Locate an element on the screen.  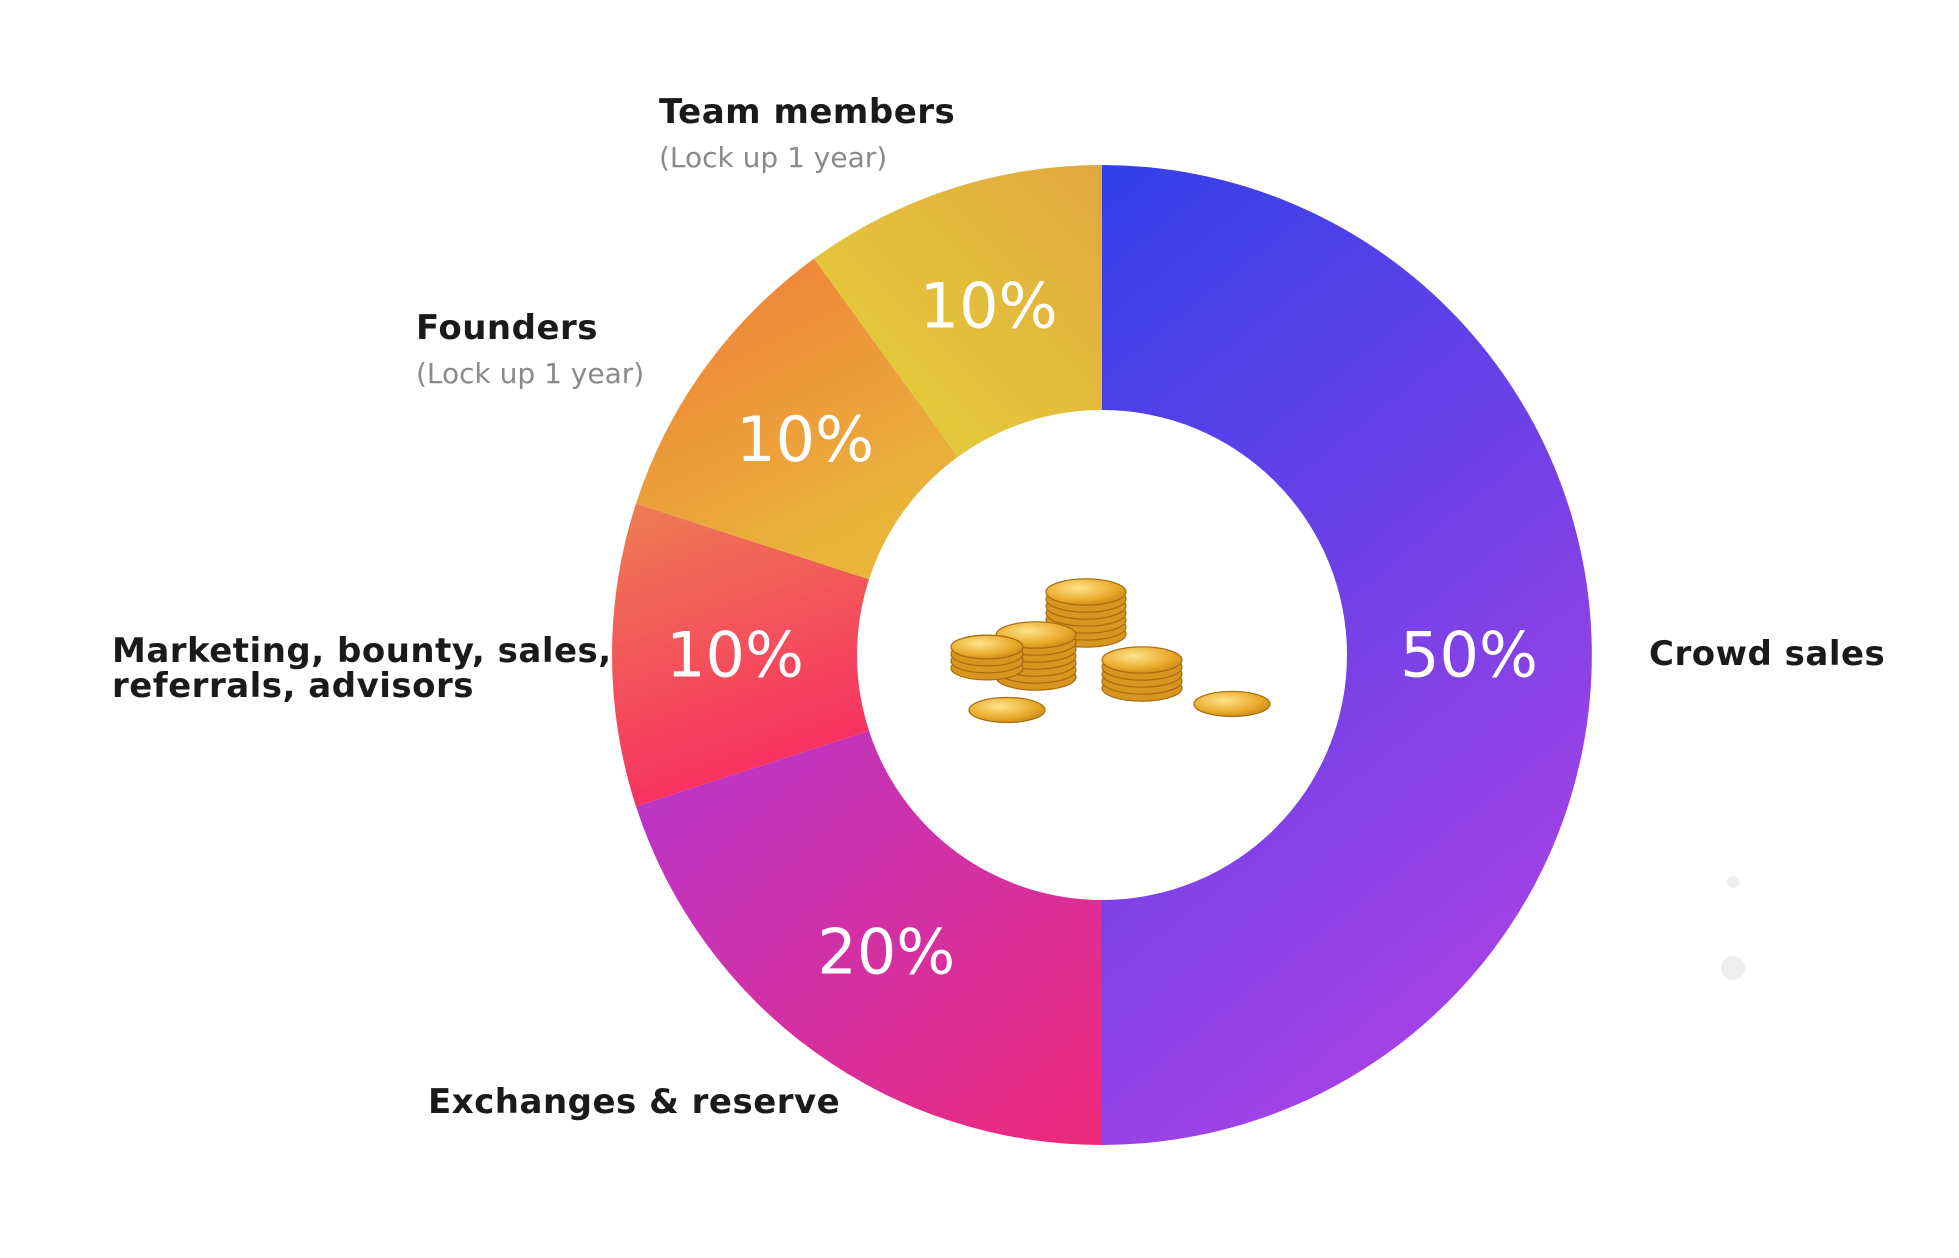
slice-exchanges-reserve is located at coordinates (868, 937).